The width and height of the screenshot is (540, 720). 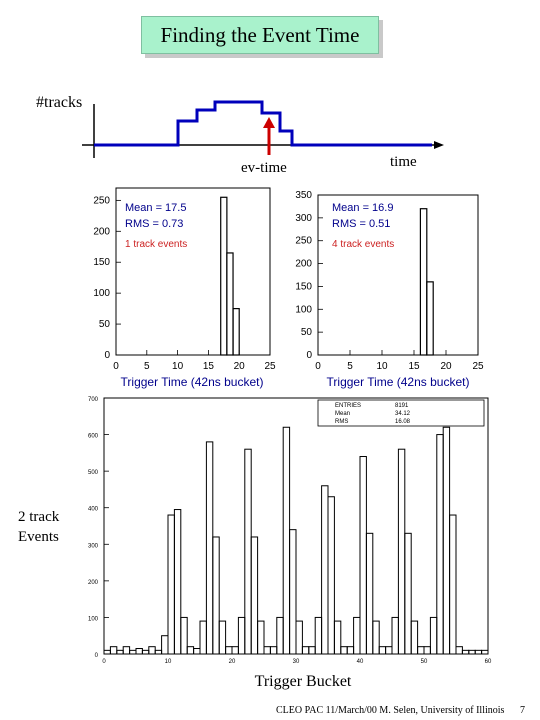 What do you see at coordinates (303, 264) in the screenshot?
I see `chart2-ytick-label: 200` at bounding box center [303, 264].